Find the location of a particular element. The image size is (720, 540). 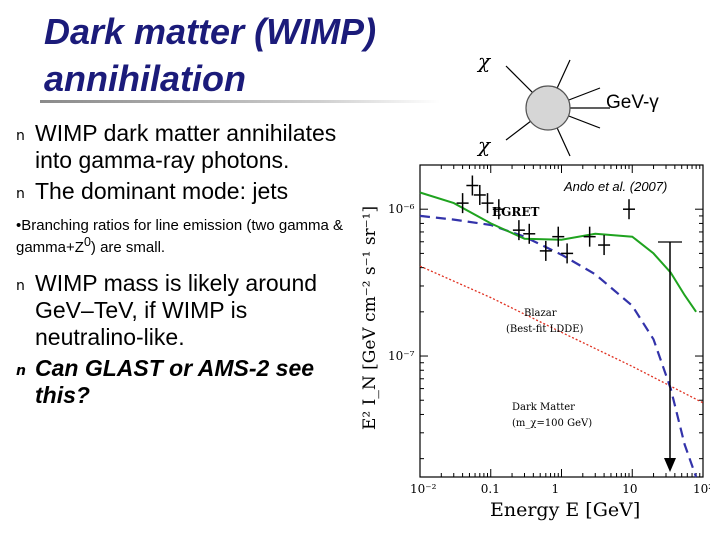

x-tick-label: 1 is located at coordinates (556, 489).